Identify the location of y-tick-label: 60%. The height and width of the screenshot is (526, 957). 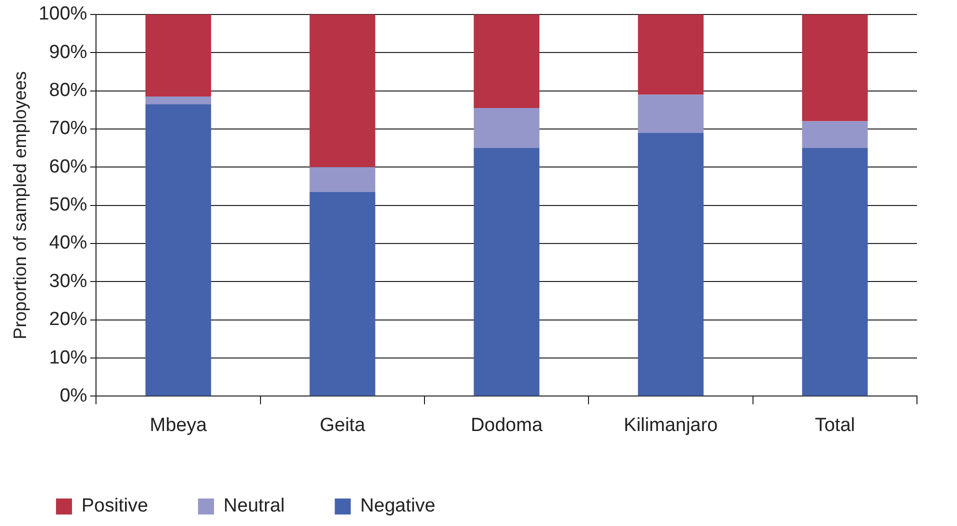
(68, 167).